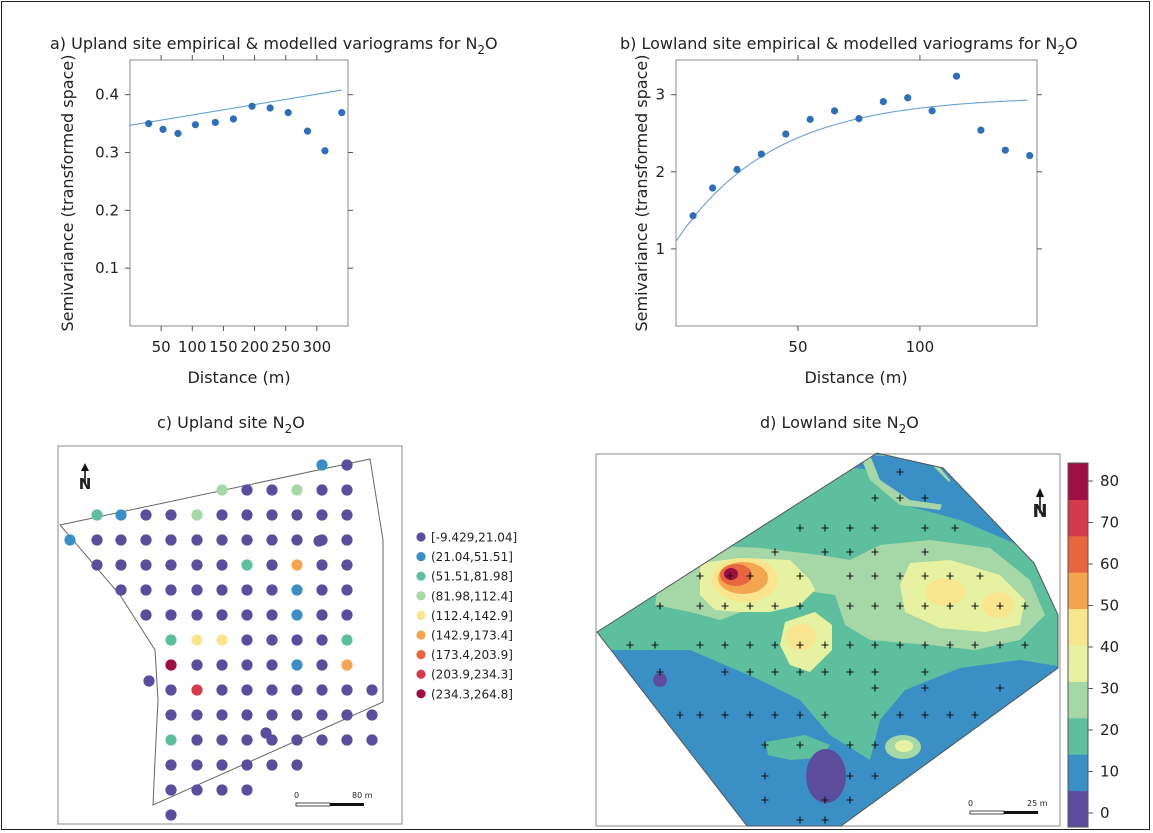 The width and height of the screenshot is (1153, 833). What do you see at coordinates (472, 596) in the screenshot?
I see `legend-label: (81.98,112.4]` at bounding box center [472, 596].